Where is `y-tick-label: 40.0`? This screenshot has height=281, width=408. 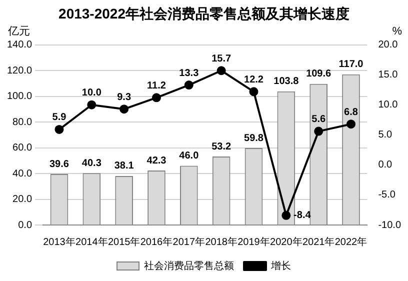 y-tick-label: 40.0 is located at coordinates (22, 174).